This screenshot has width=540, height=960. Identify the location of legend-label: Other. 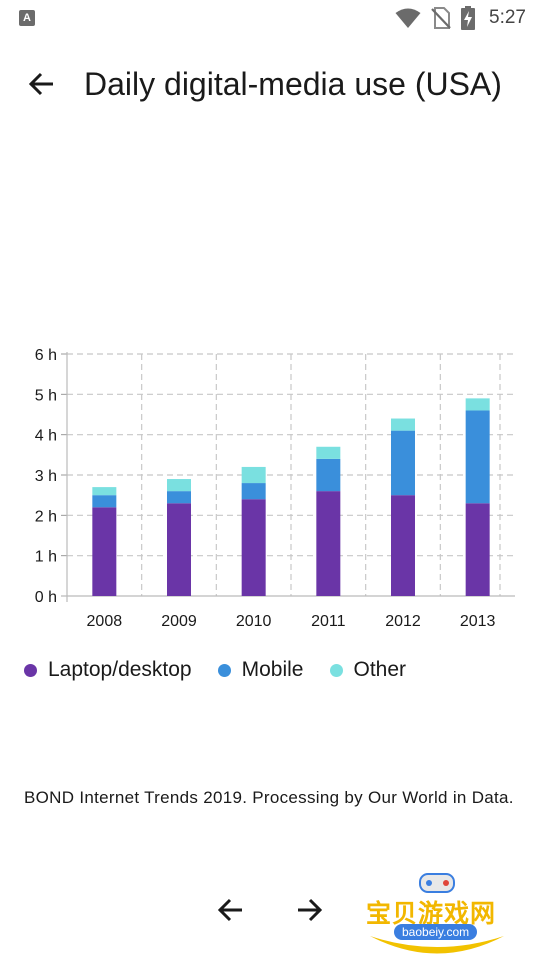
(380, 669).